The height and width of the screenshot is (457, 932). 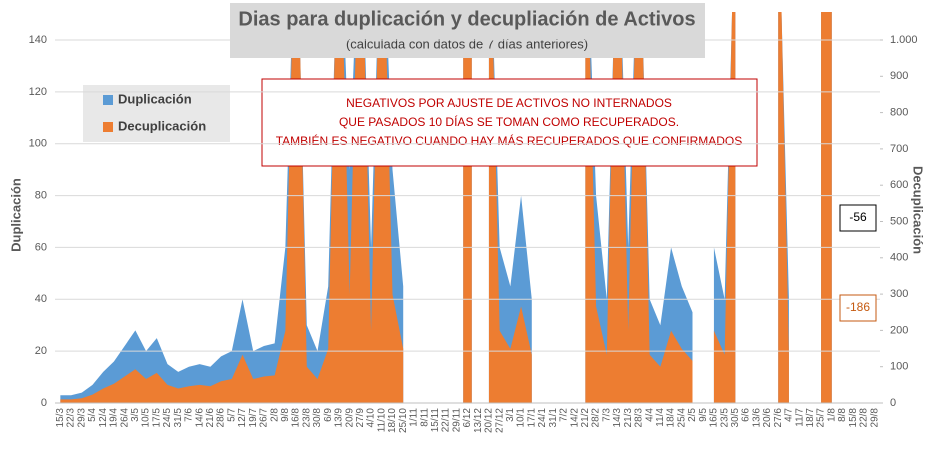 What do you see at coordinates (499, 420) in the screenshot?
I see `x-tick-label: 27/12` at bounding box center [499, 420].